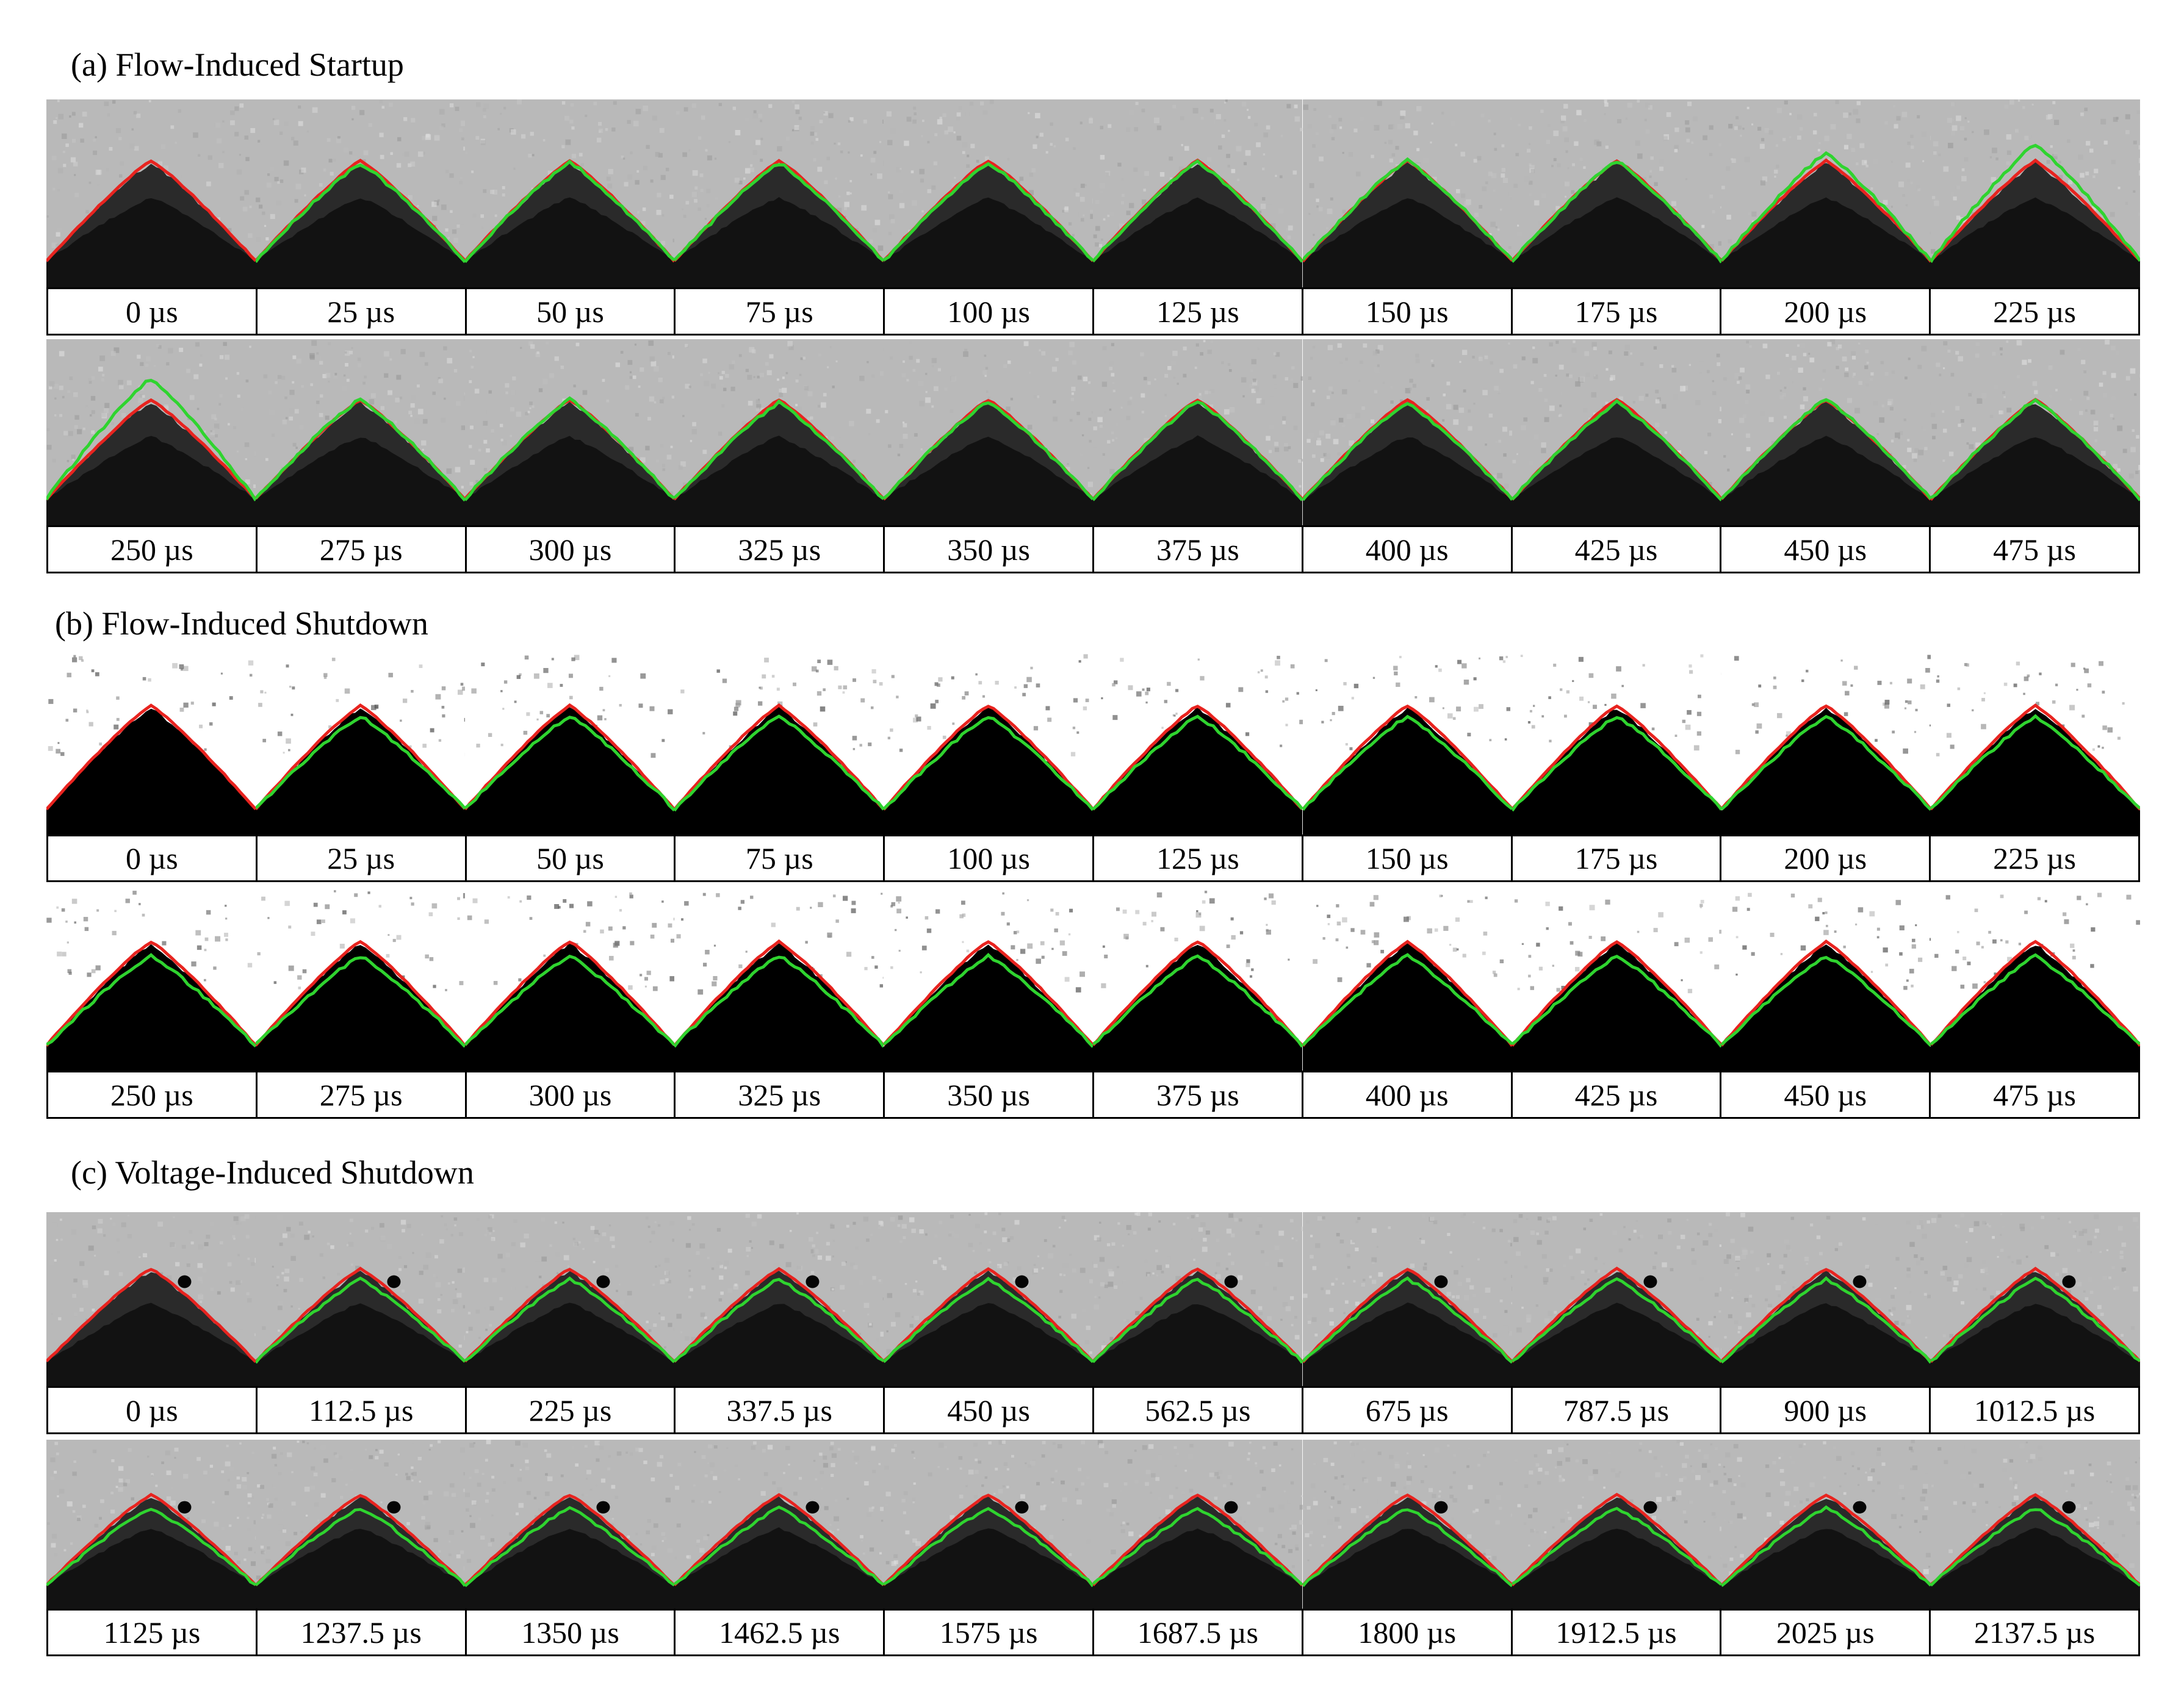 This screenshot has height=1688, width=2184. What do you see at coordinates (362, 1411) in the screenshot?
I see `time-label: 112.5 µs` at bounding box center [362, 1411].